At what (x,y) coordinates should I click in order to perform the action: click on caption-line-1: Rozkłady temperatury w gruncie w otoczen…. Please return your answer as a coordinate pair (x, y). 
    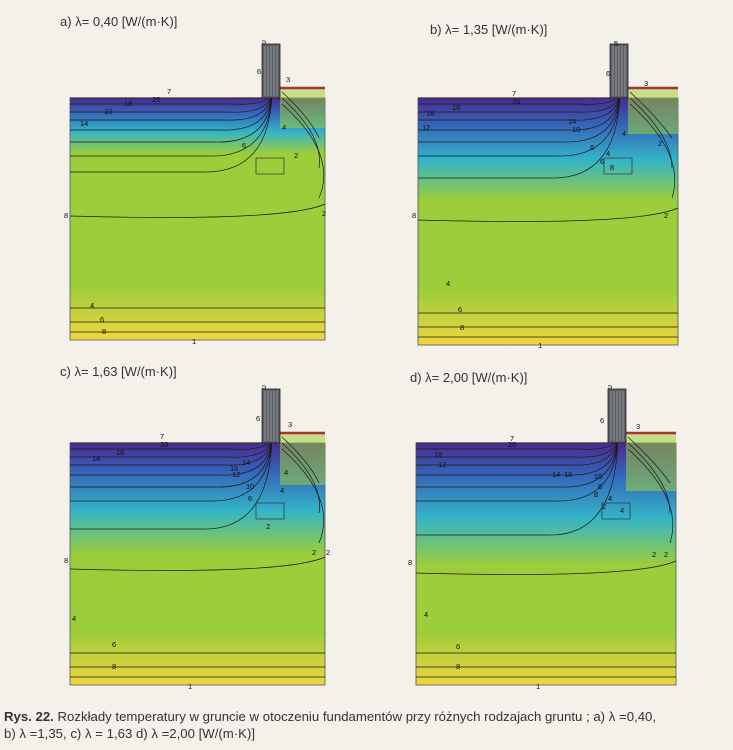
    Looking at the image, I should click on (355, 716).